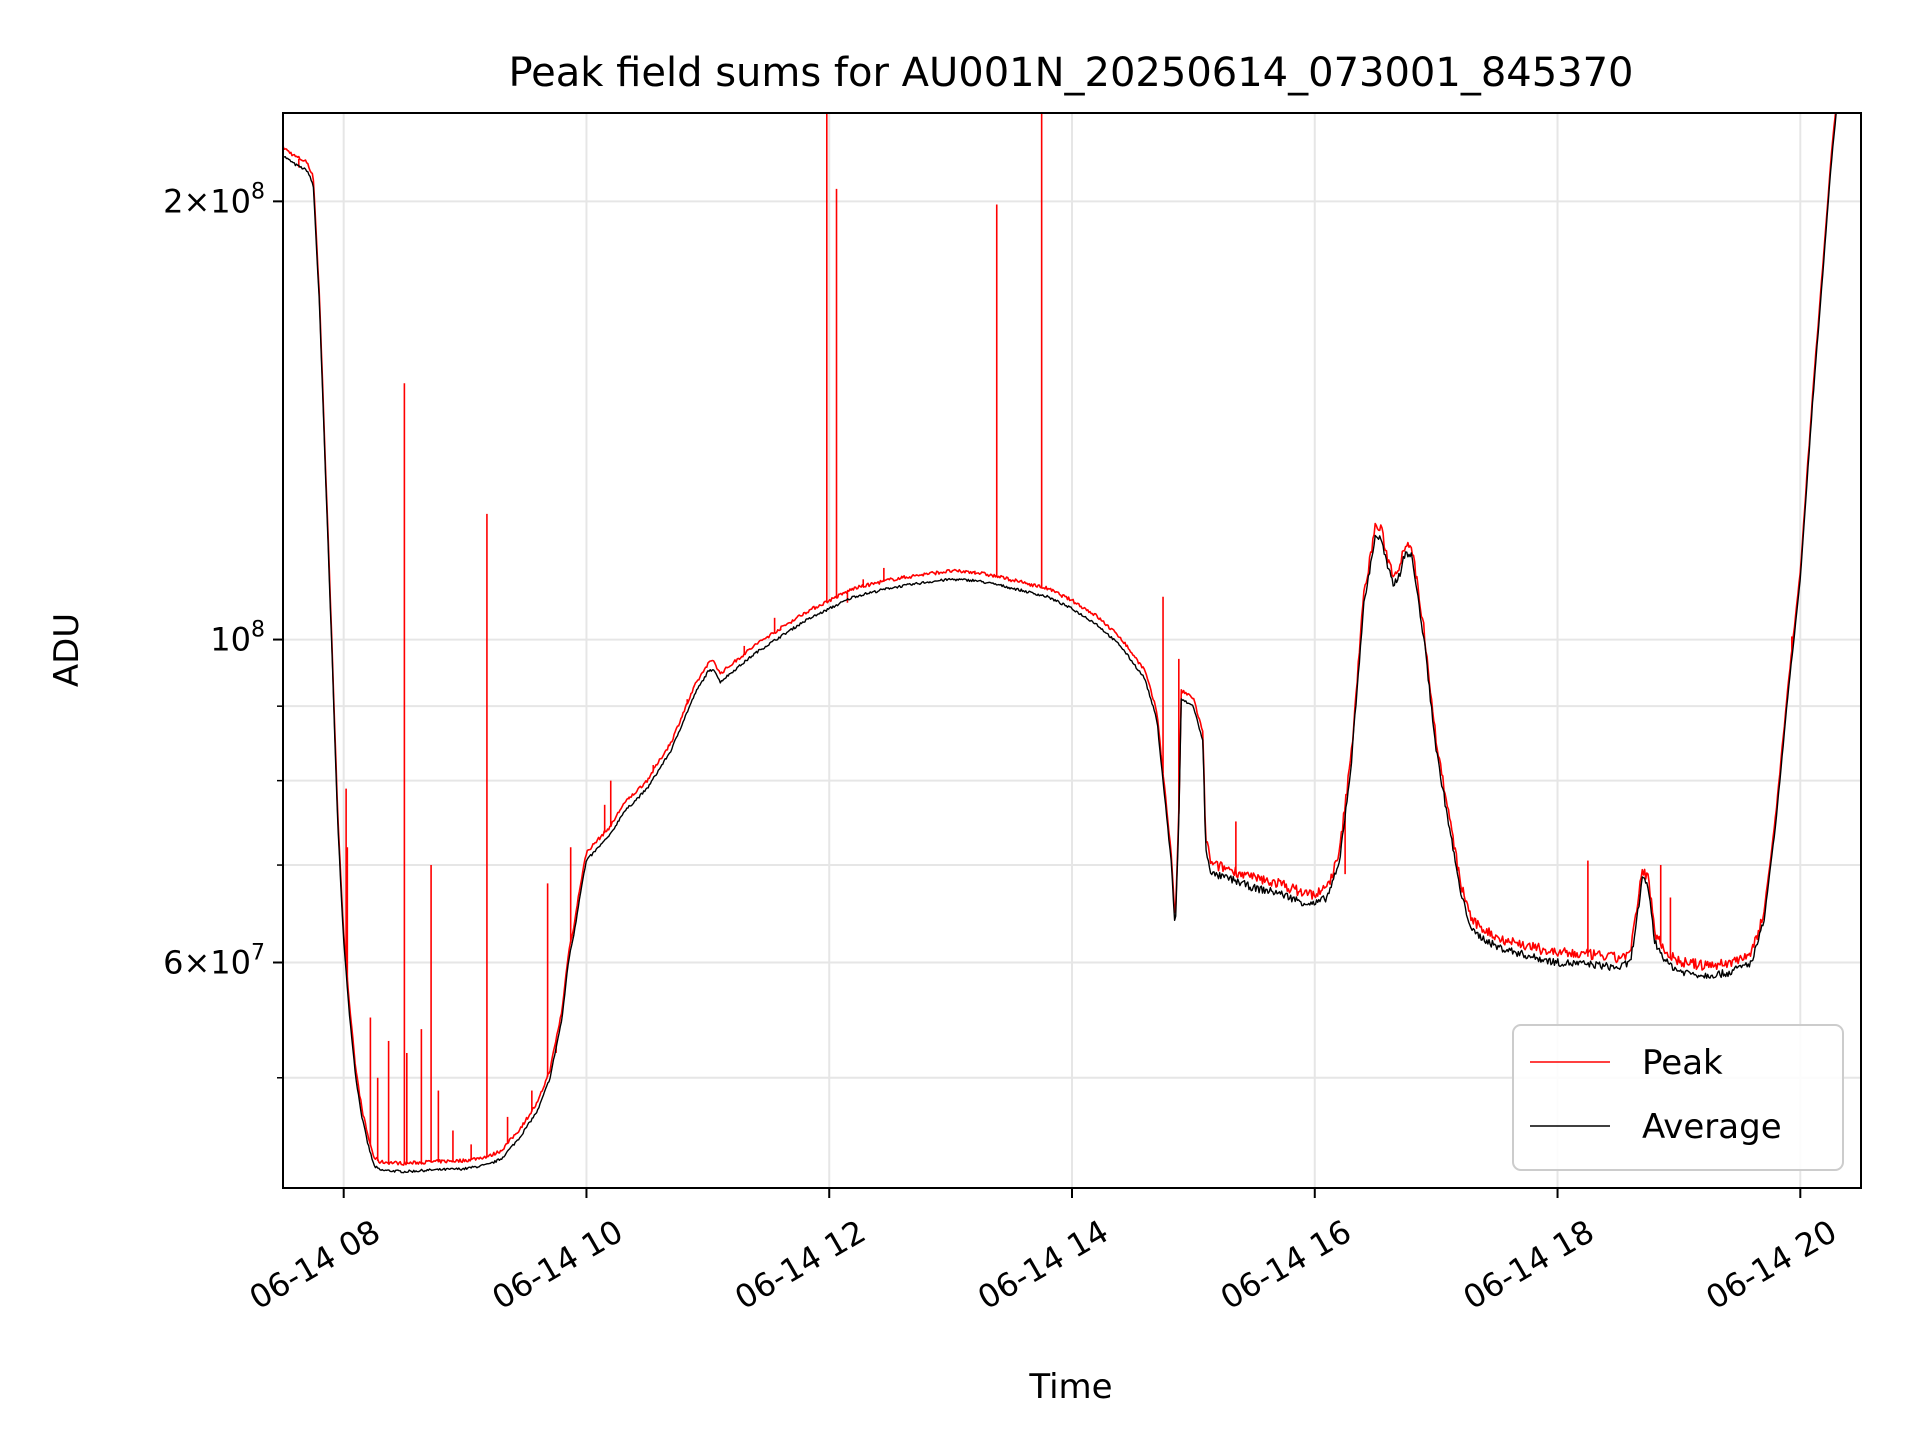  I want to click on y-tick-label: 108, so click(237, 638).